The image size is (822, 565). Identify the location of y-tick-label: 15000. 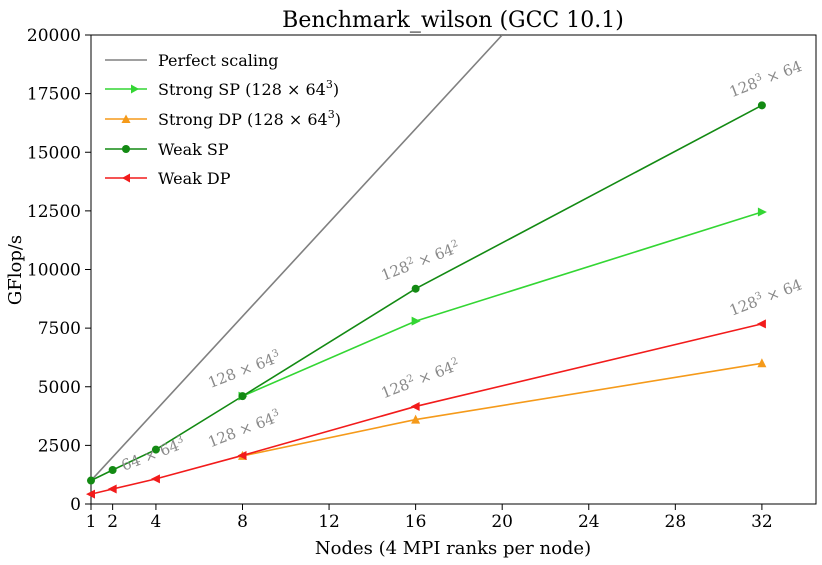
(54, 153).